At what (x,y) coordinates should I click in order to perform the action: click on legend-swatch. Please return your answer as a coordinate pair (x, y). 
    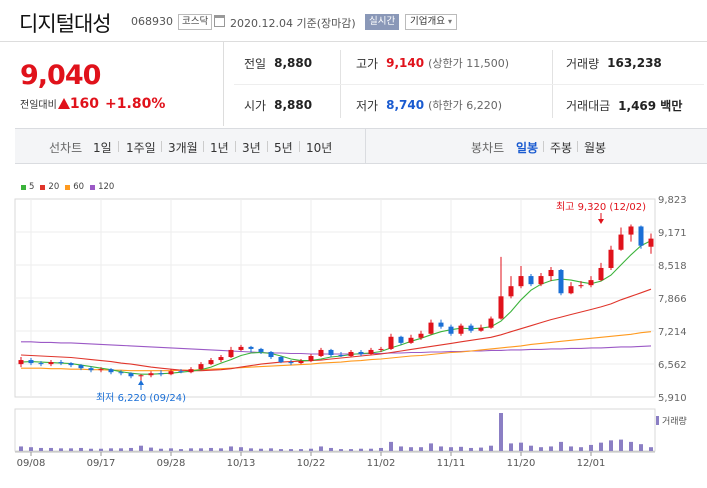
    Looking at the image, I should click on (43, 187).